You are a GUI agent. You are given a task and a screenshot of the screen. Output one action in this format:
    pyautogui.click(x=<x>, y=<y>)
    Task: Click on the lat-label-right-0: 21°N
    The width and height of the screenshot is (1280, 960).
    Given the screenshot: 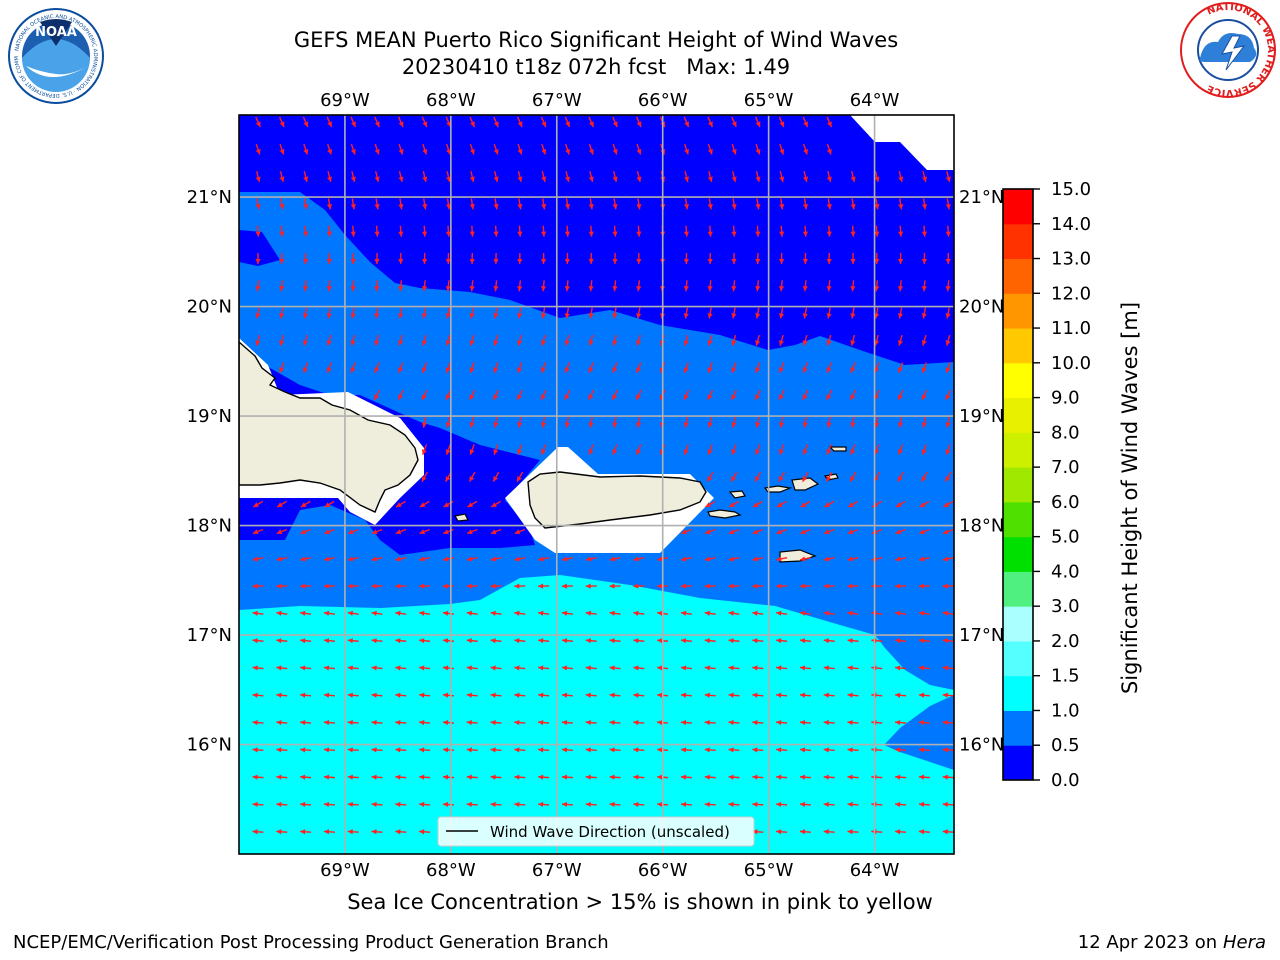 What is the action you would take?
    pyautogui.click(x=981, y=197)
    